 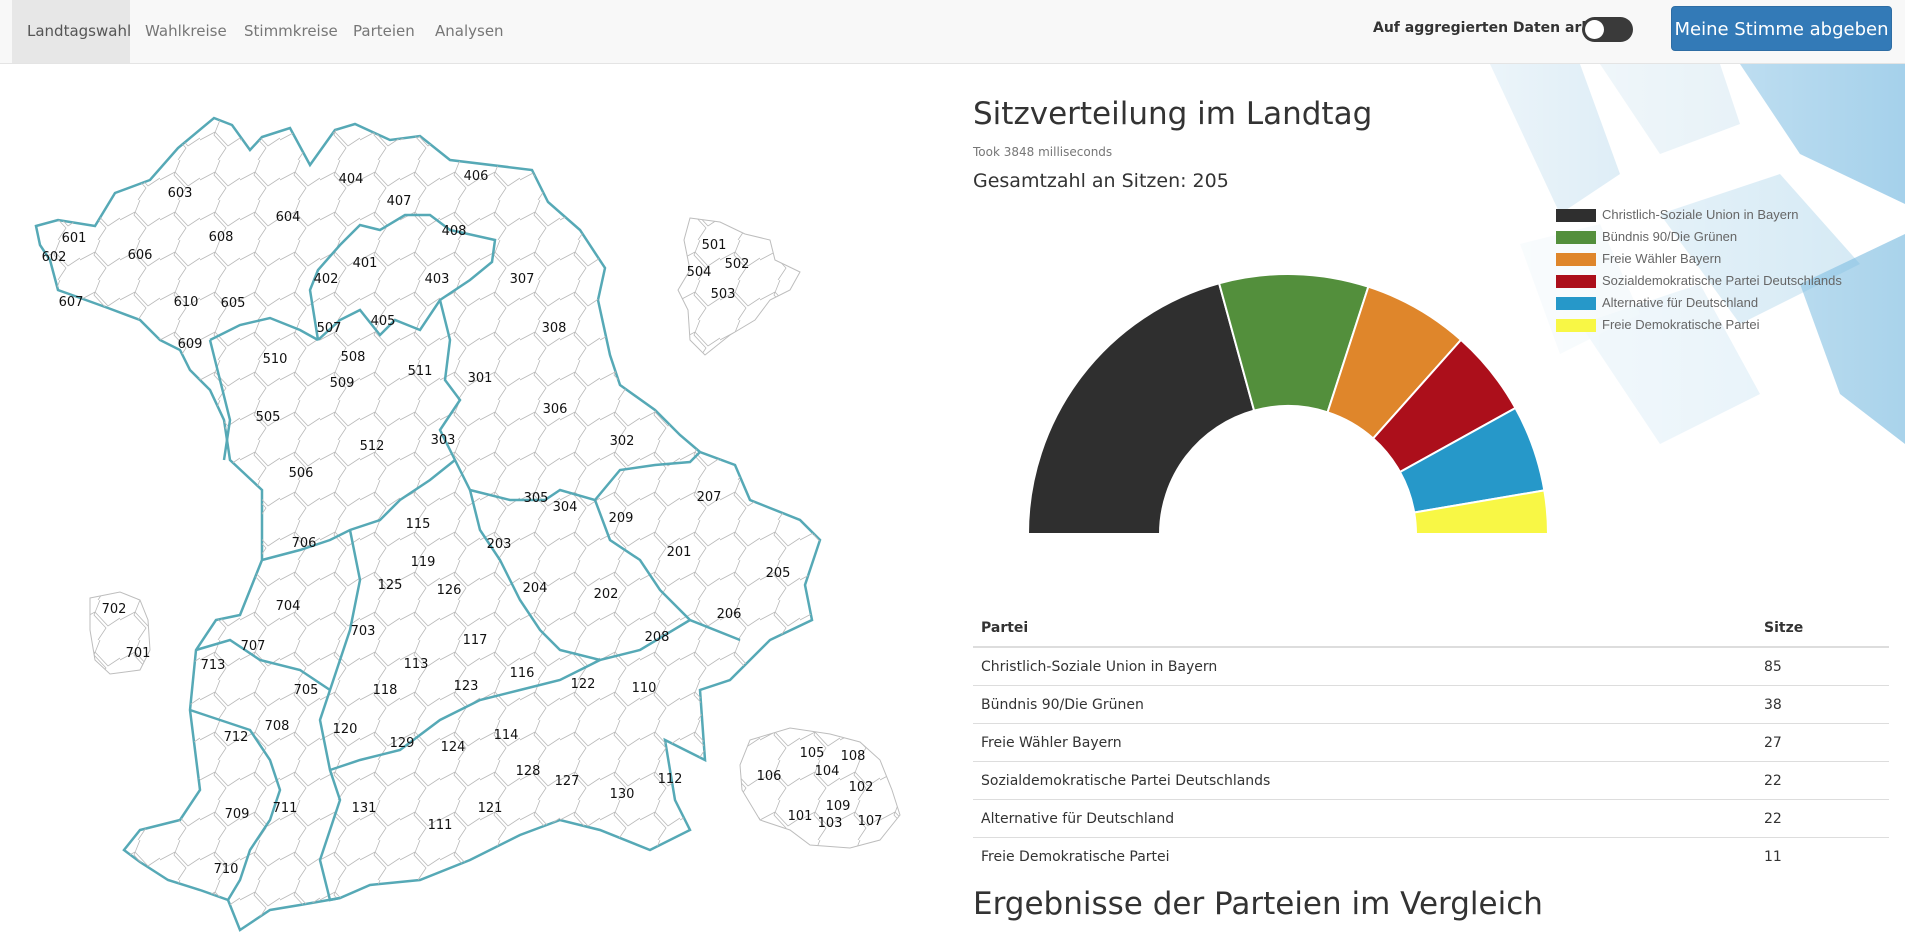 I want to click on district-label-207: 207, so click(x=709, y=497).